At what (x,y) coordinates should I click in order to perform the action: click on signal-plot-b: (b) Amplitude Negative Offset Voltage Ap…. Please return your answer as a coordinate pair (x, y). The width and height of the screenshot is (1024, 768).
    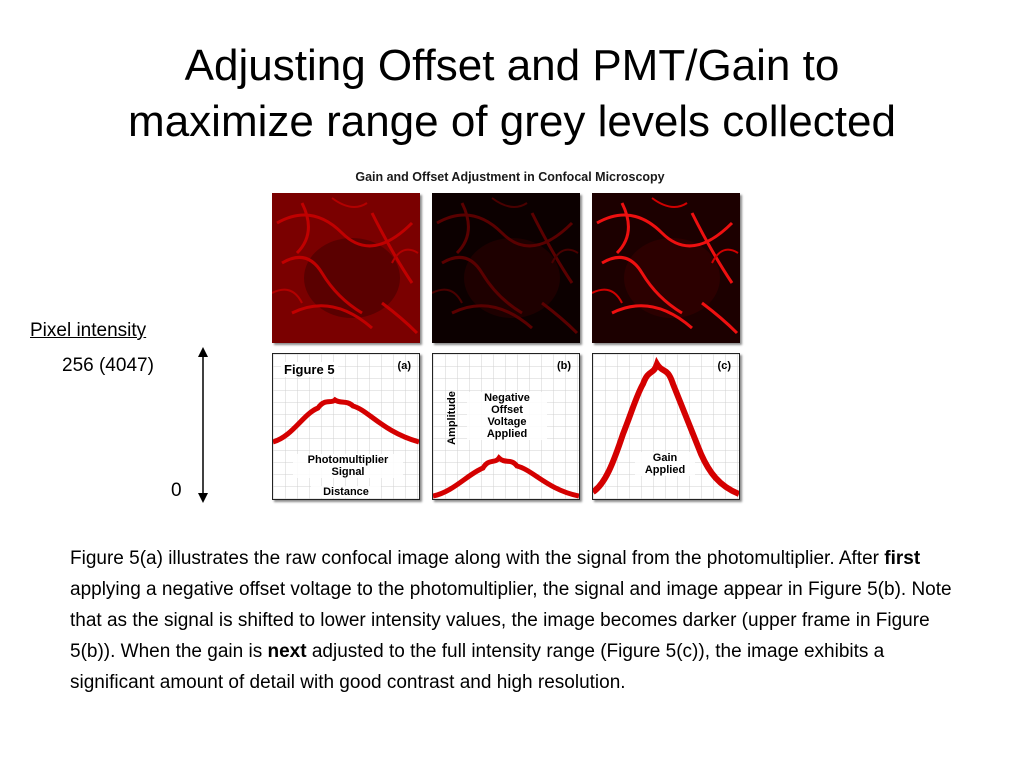
    Looking at the image, I should click on (506, 426).